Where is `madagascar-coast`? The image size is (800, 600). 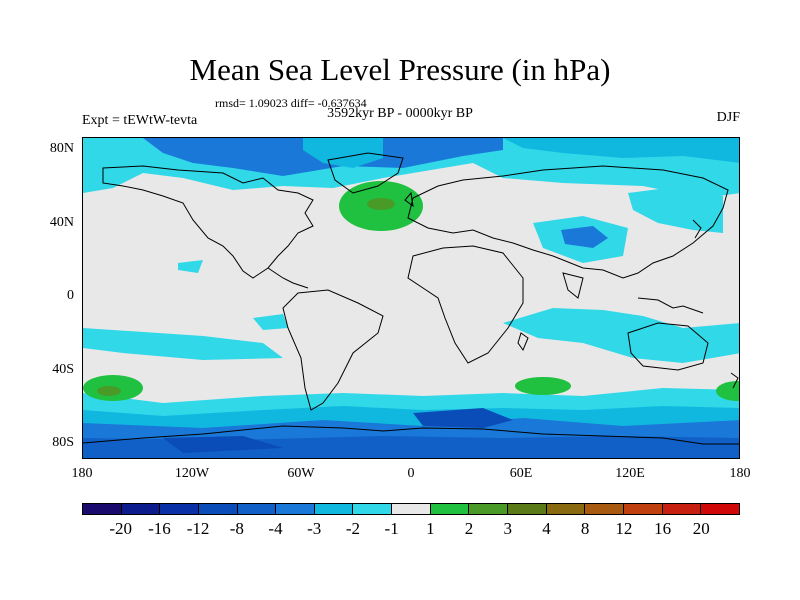
madagascar-coast is located at coordinates (523, 342).